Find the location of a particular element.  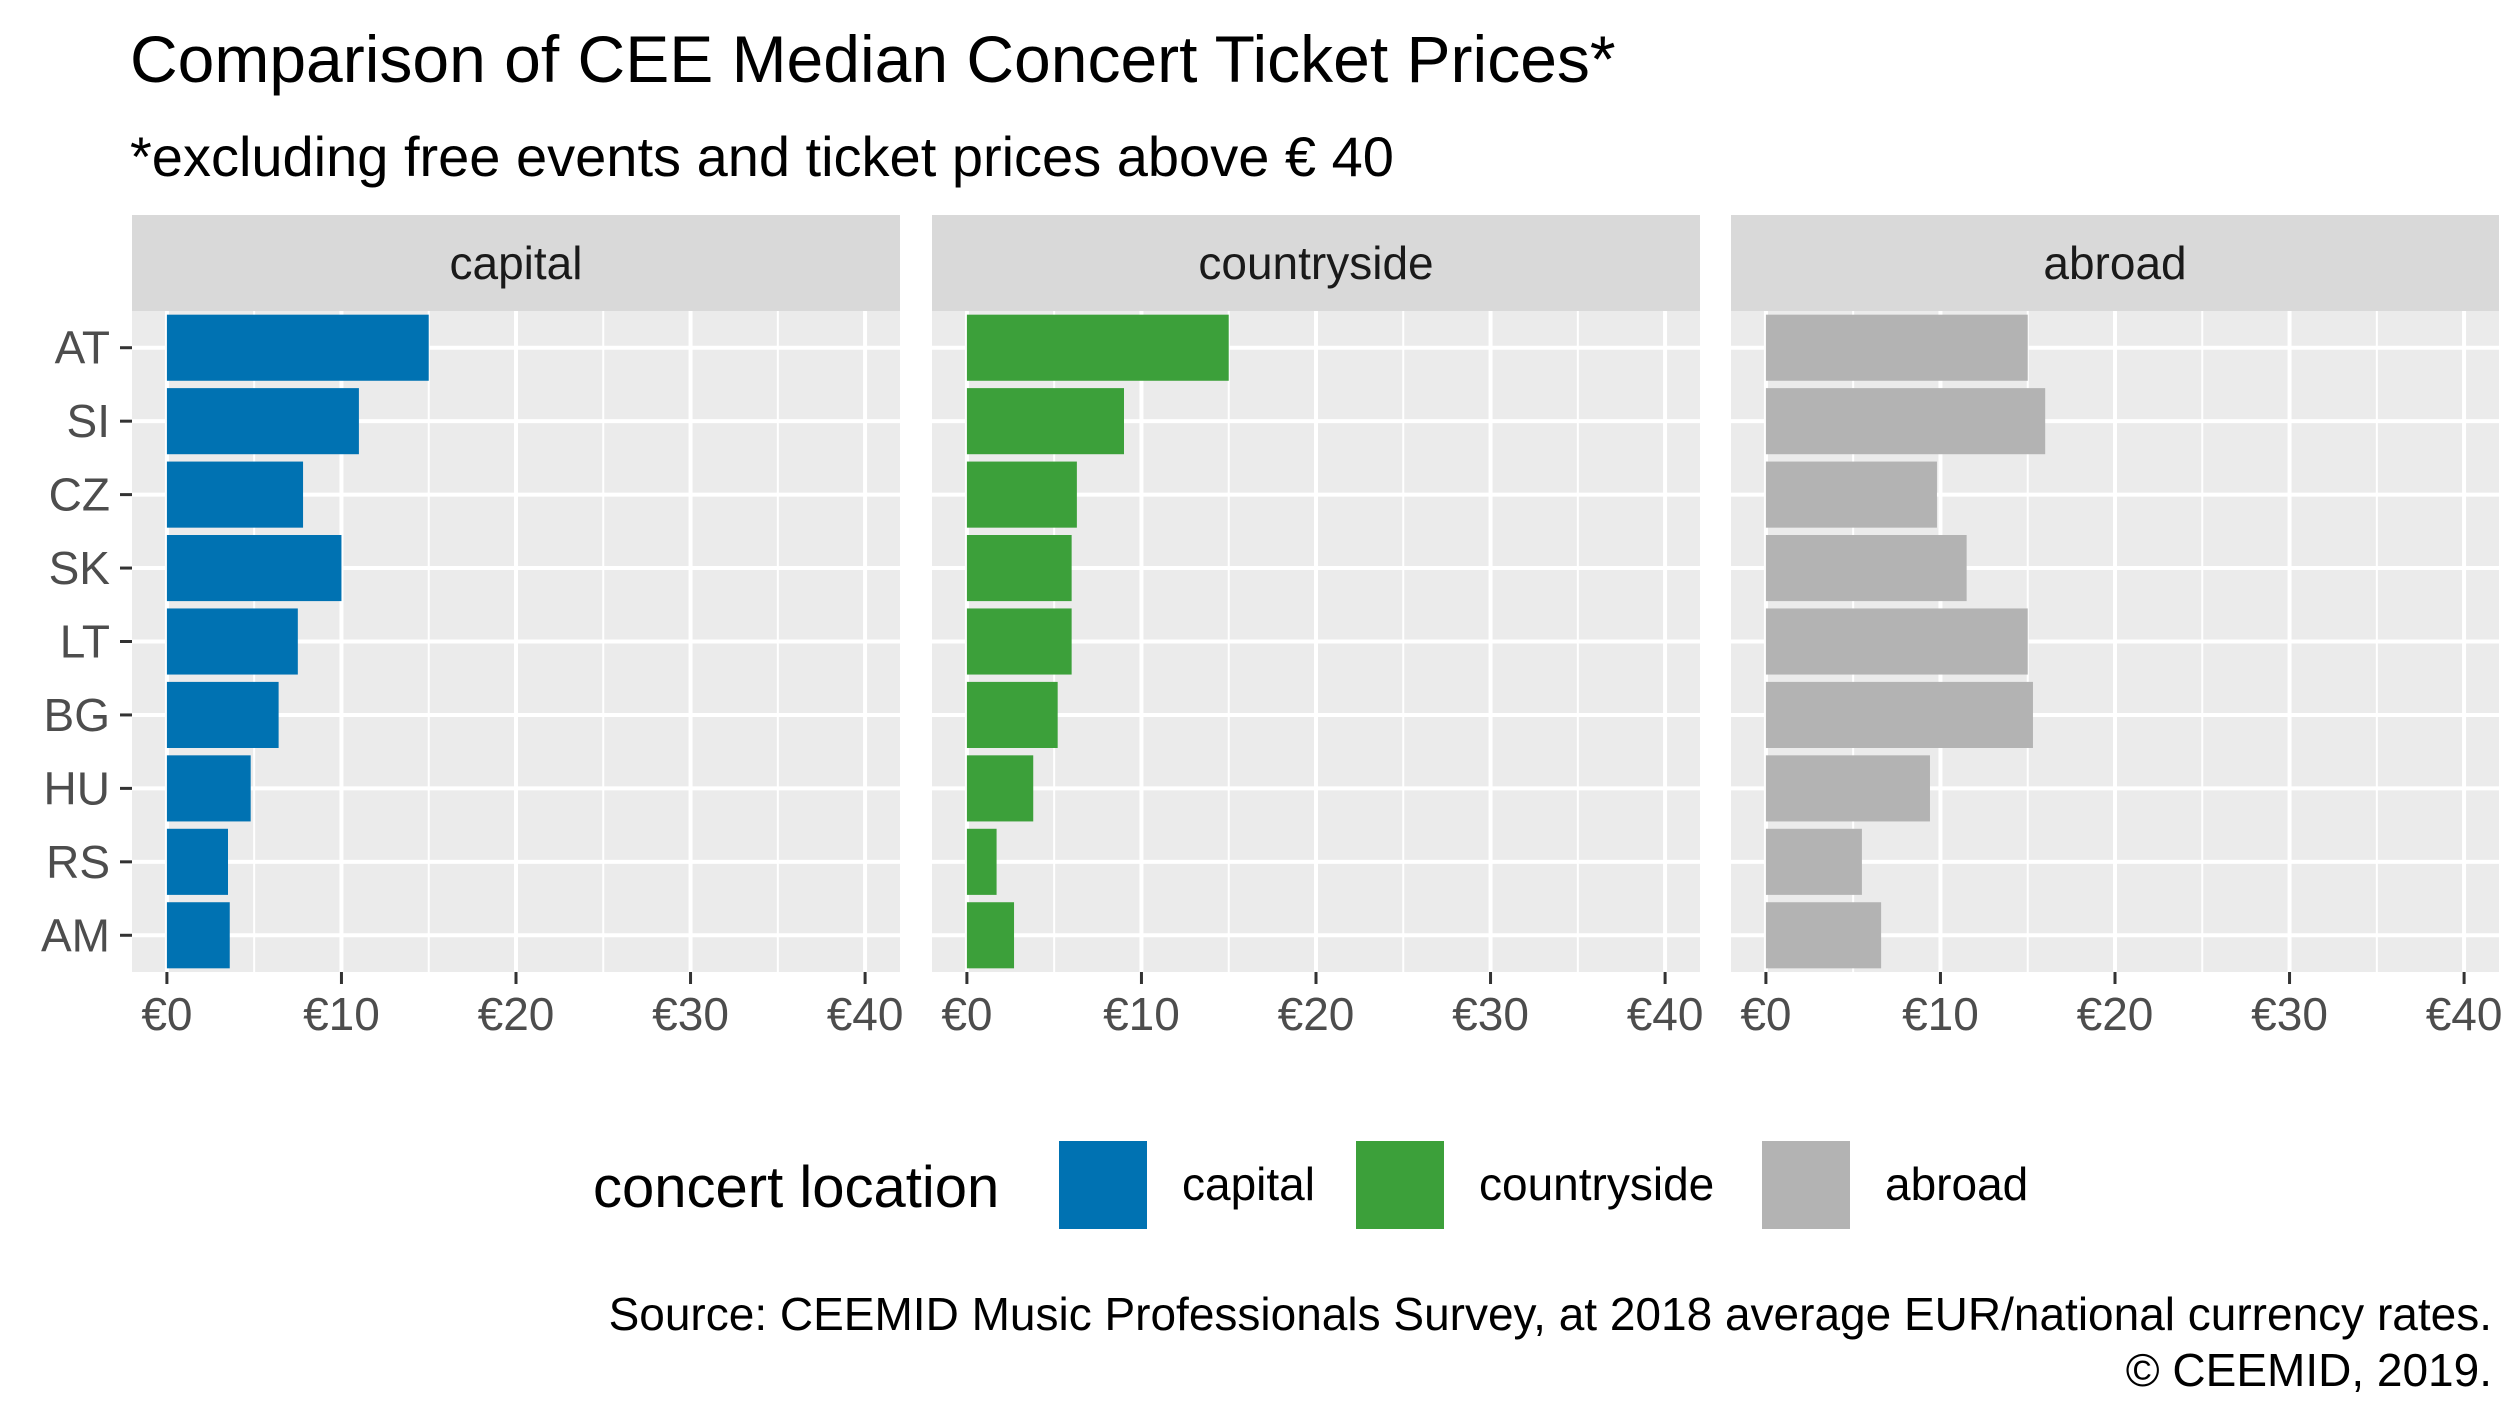

strip-countryside is located at coordinates (1316, 263).